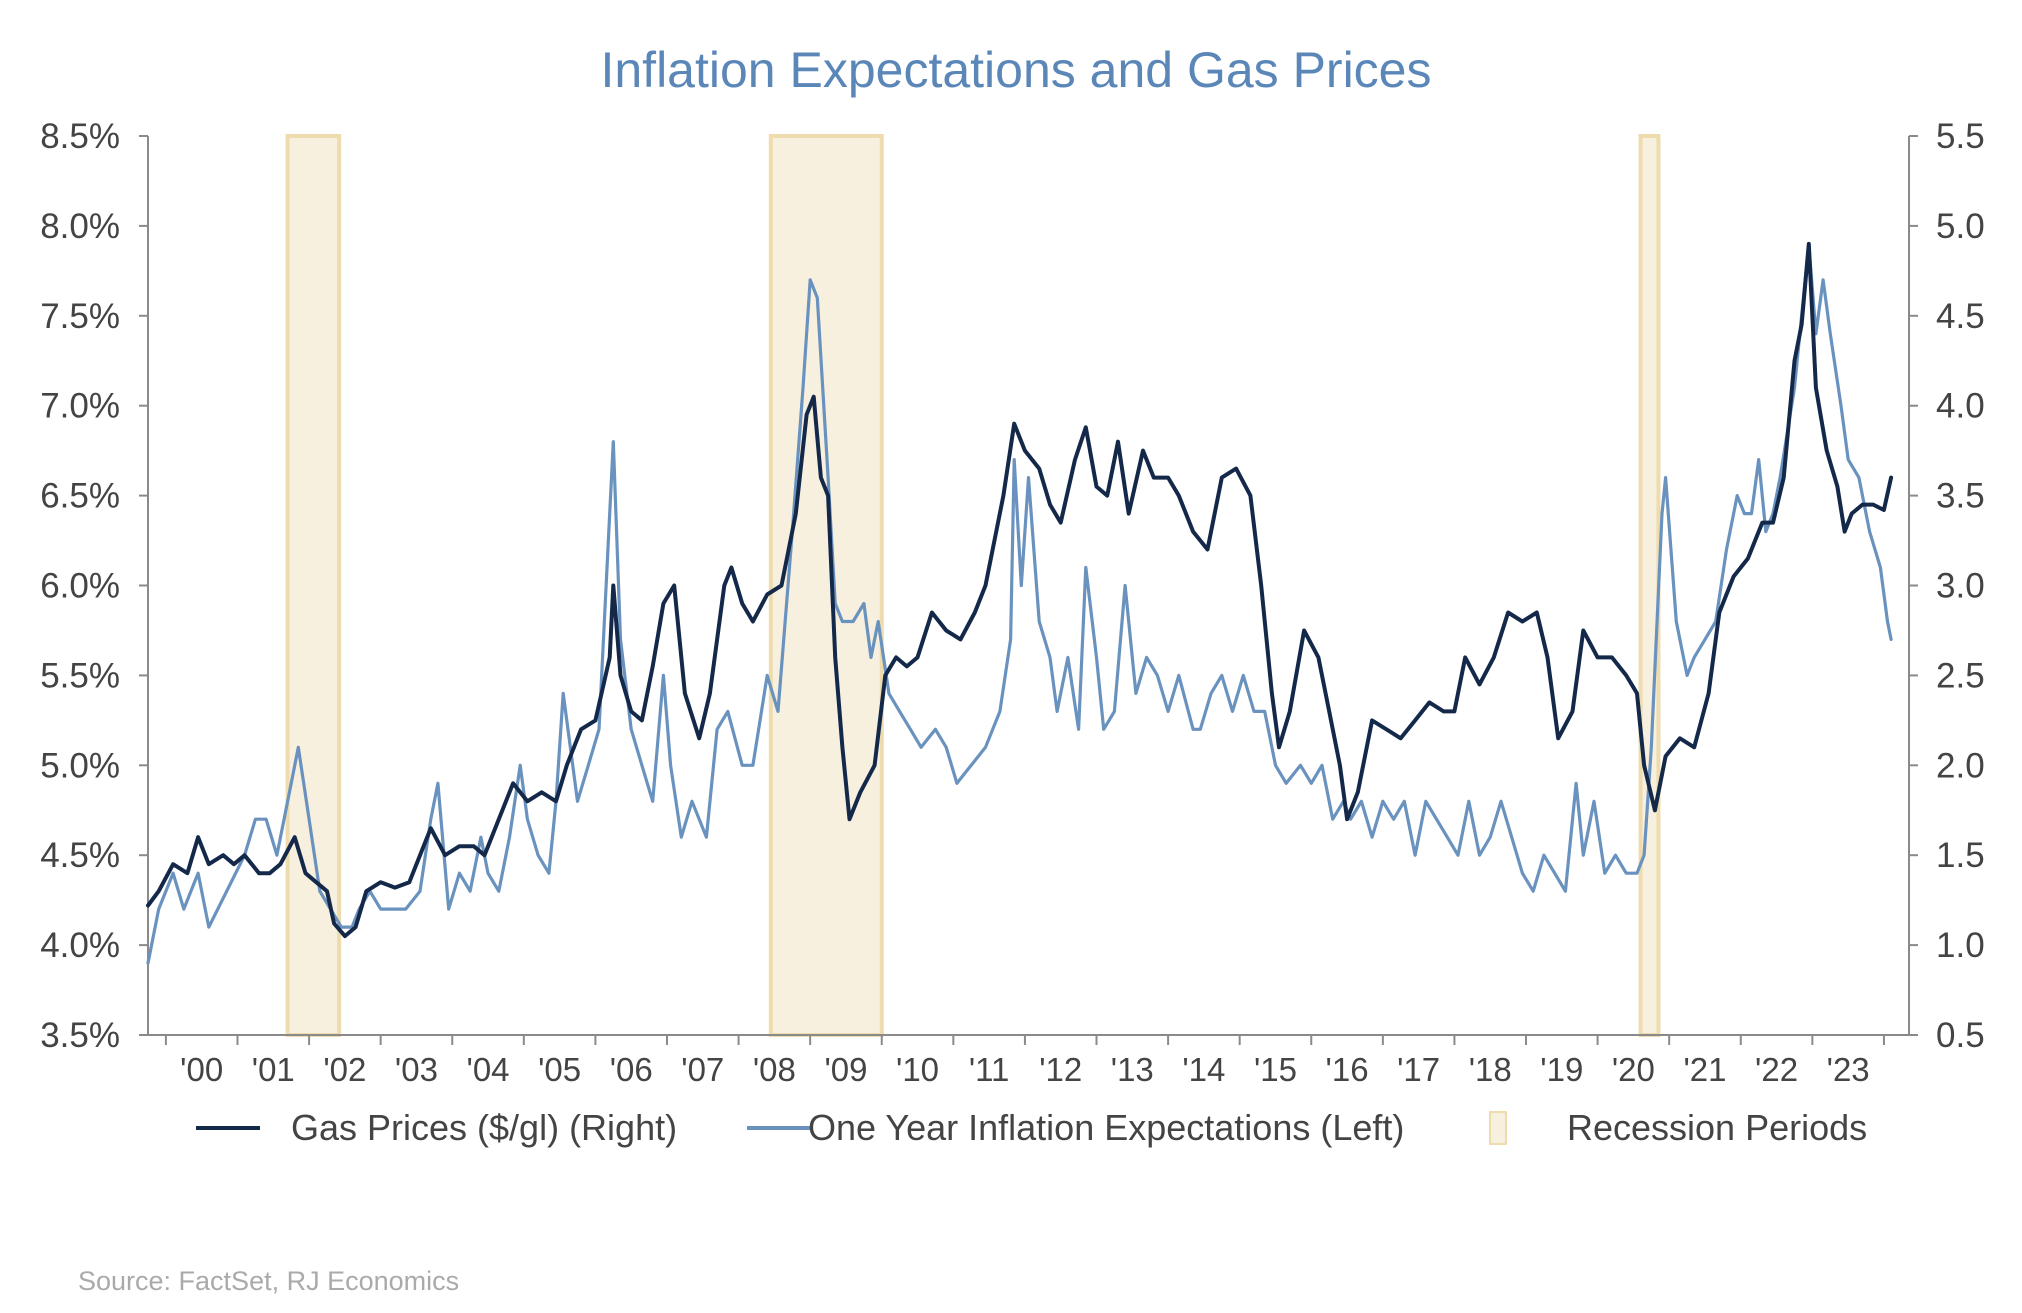 The image size is (2022, 1313). I want to click on y-left-tick-label: 8.0%, so click(80, 226).